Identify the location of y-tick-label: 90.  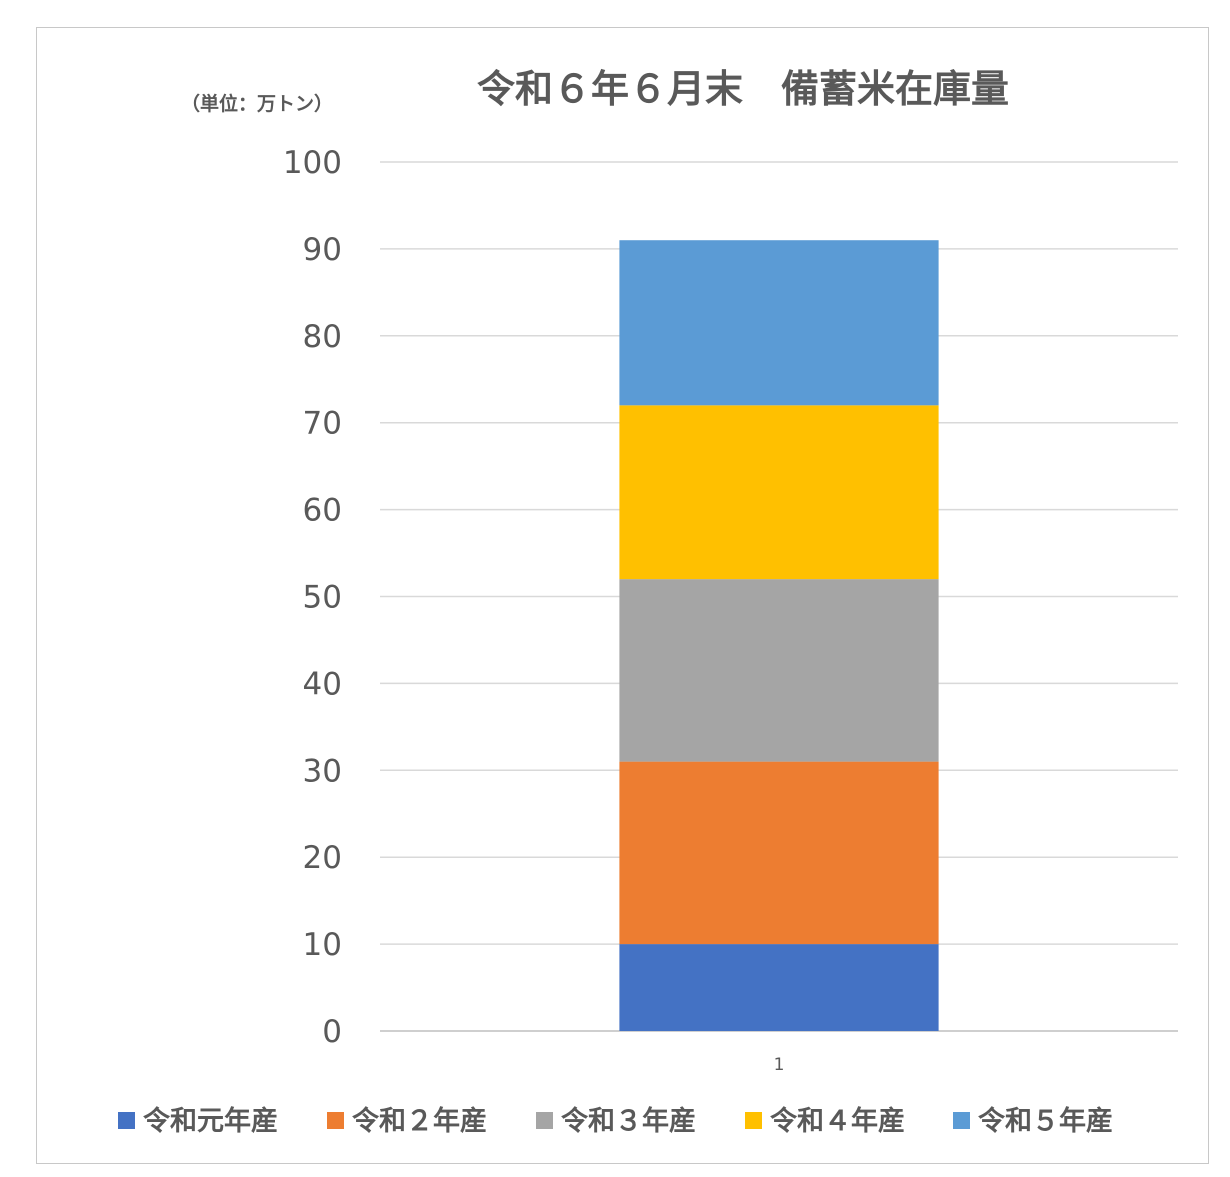
(322, 250).